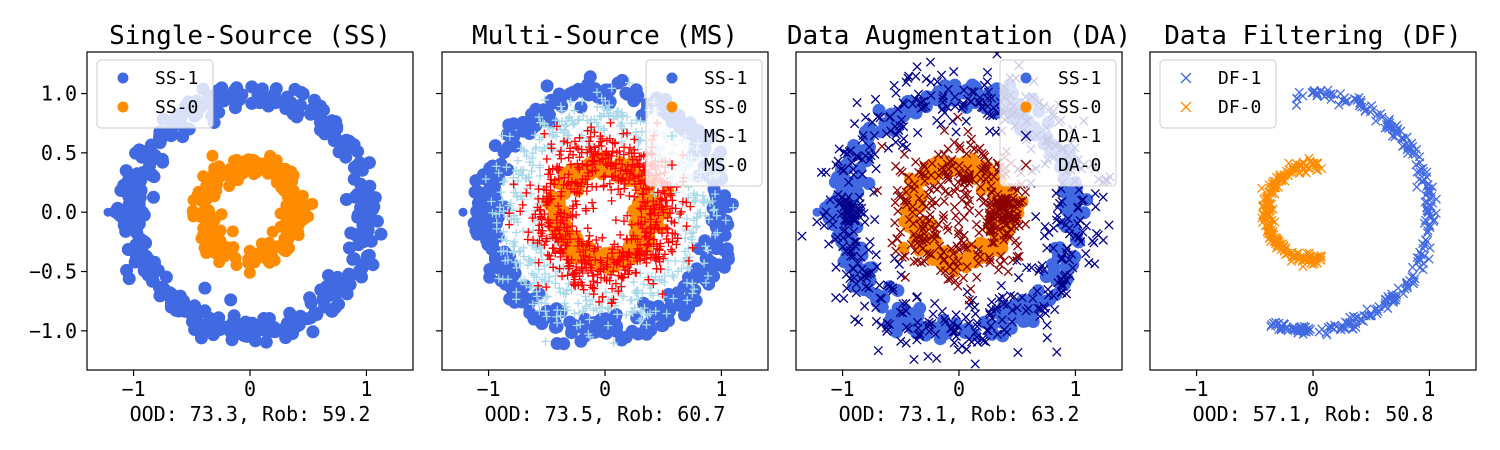 This screenshot has width=1500, height=450. What do you see at coordinates (1026, 107) in the screenshot?
I see `legend-marker` at bounding box center [1026, 107].